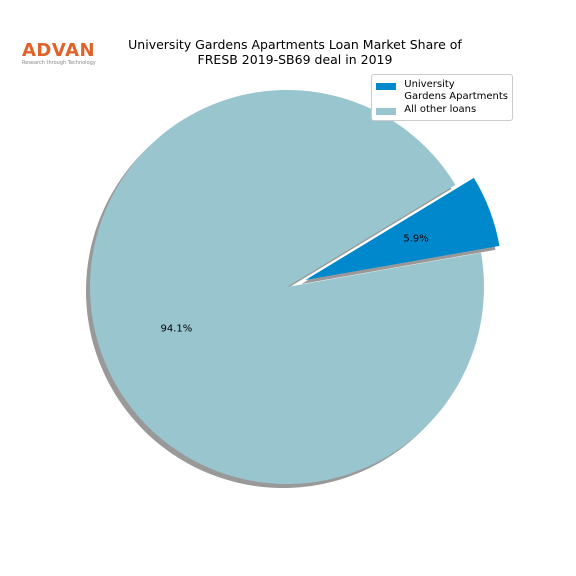 The height and width of the screenshot is (576, 576). I want to click on legend-label: All other loans, so click(440, 109).